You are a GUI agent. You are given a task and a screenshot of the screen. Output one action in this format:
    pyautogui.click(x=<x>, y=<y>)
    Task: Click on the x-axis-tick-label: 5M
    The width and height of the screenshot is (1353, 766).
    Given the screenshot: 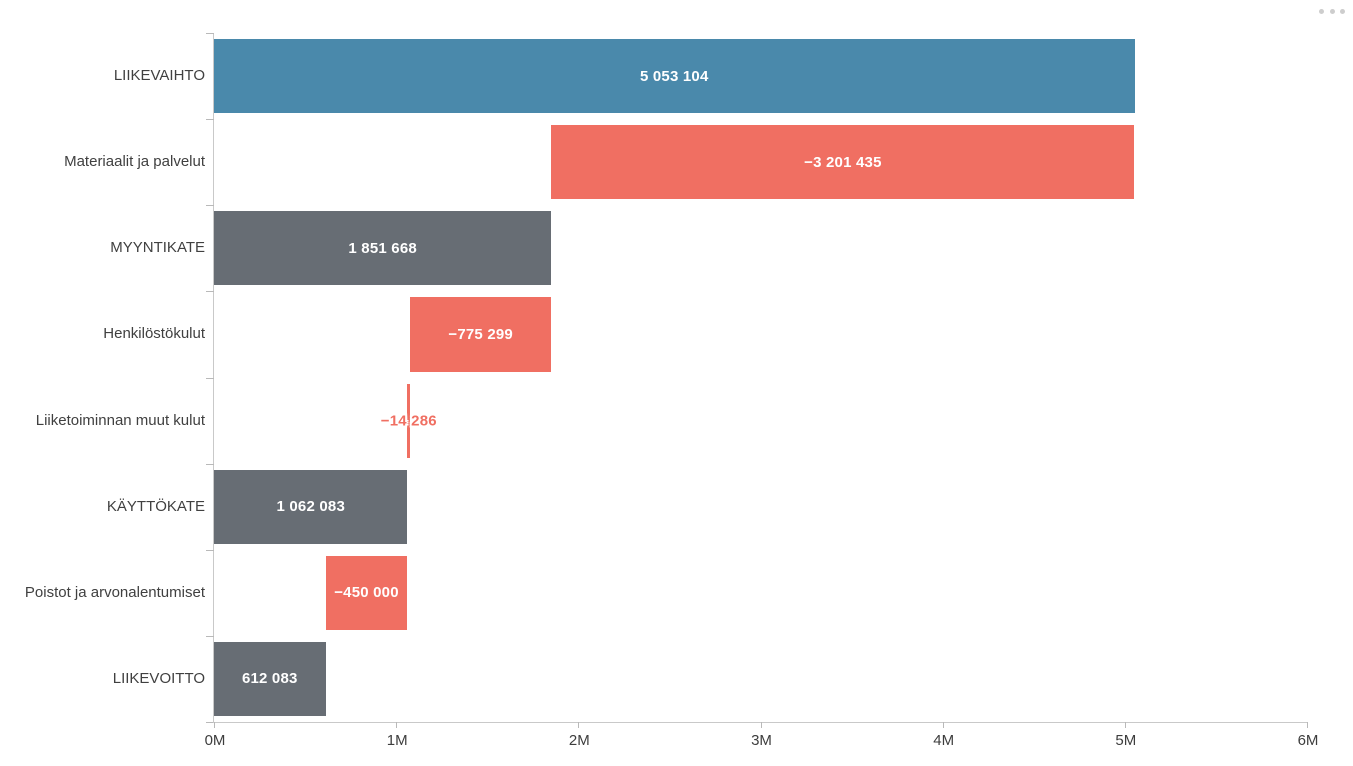 What is the action you would take?
    pyautogui.click(x=1126, y=740)
    